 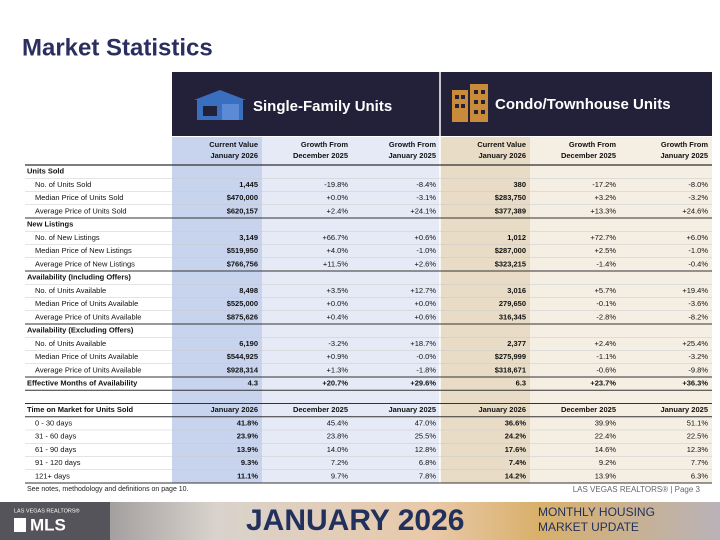 What do you see at coordinates (606, 316) in the screenshot?
I see `cell: -2.8%` at bounding box center [606, 316].